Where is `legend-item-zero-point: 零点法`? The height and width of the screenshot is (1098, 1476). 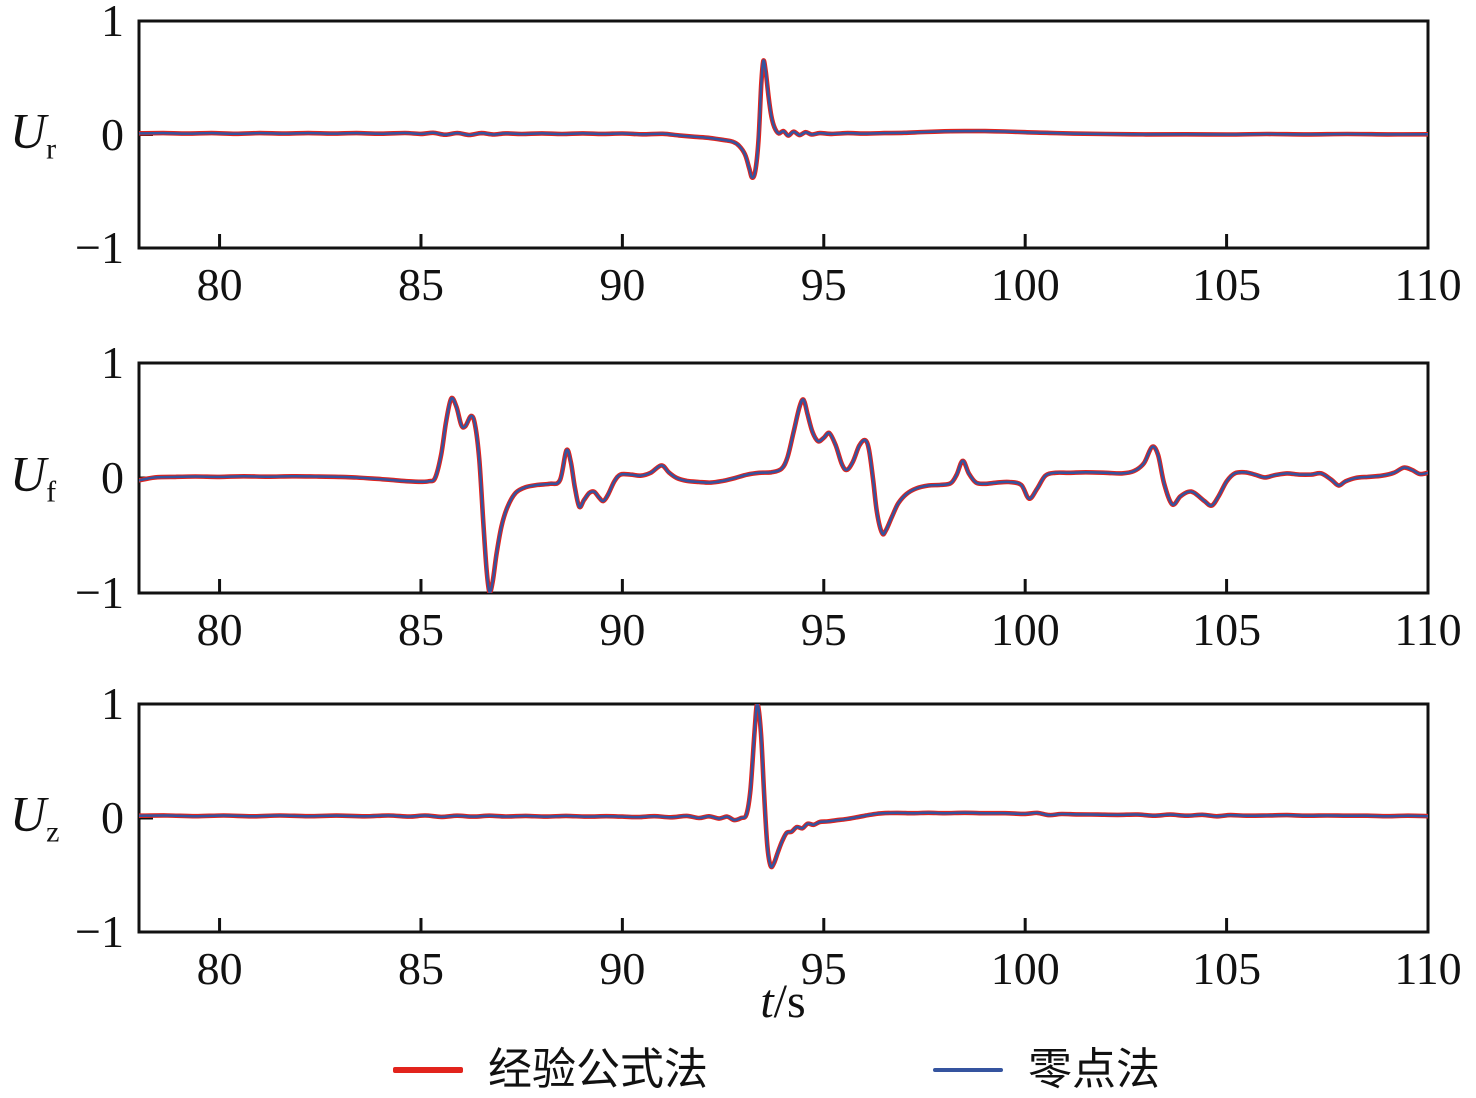 legend-item-zero-point: 零点法 is located at coordinates (1046, 1070).